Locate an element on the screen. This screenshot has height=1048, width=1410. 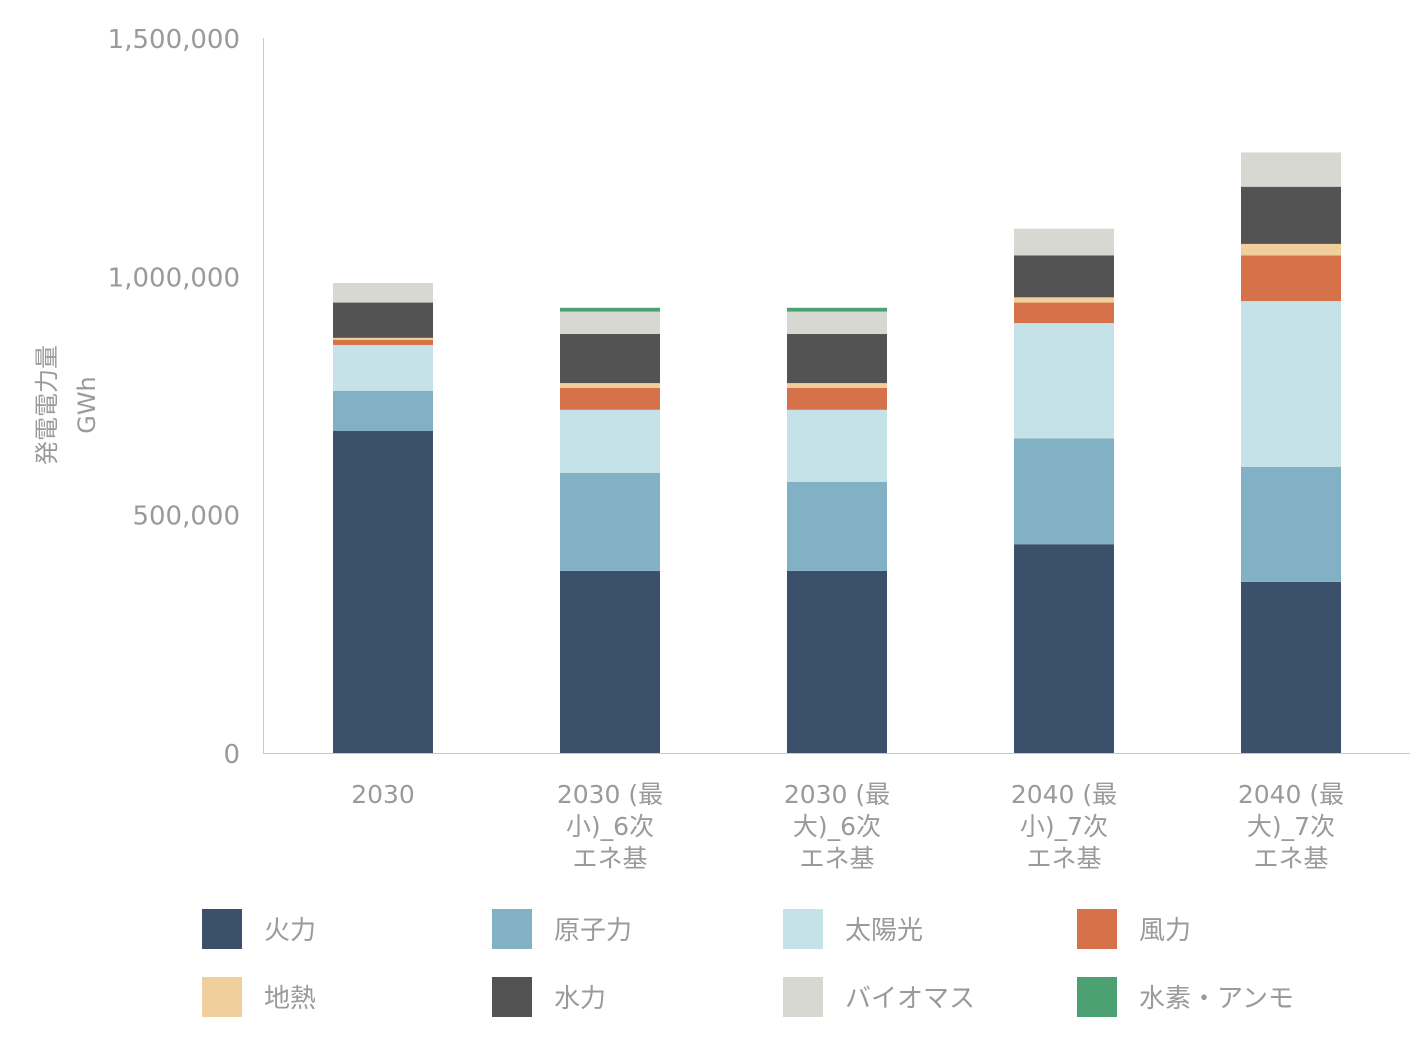
legend-item: 原子力 is located at coordinates (562, 929).